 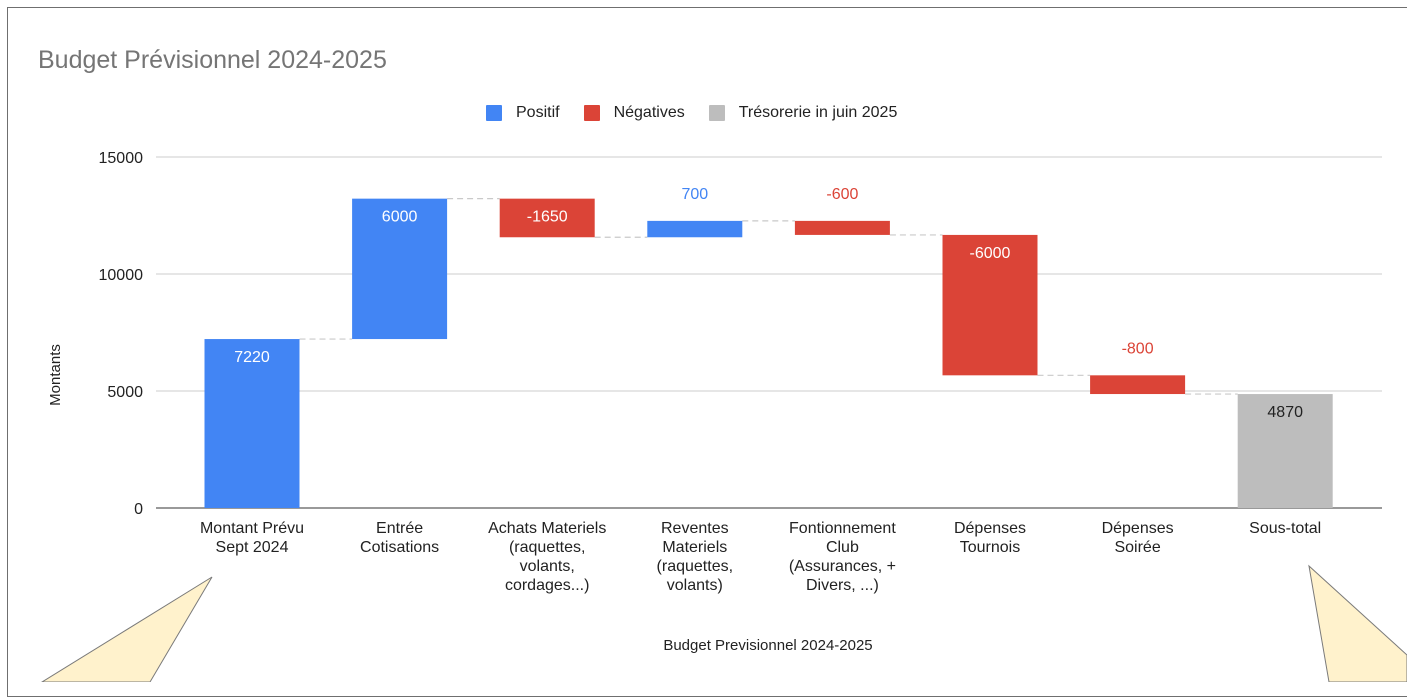 I want to click on x-tick-label: volants,, so click(x=547, y=566).